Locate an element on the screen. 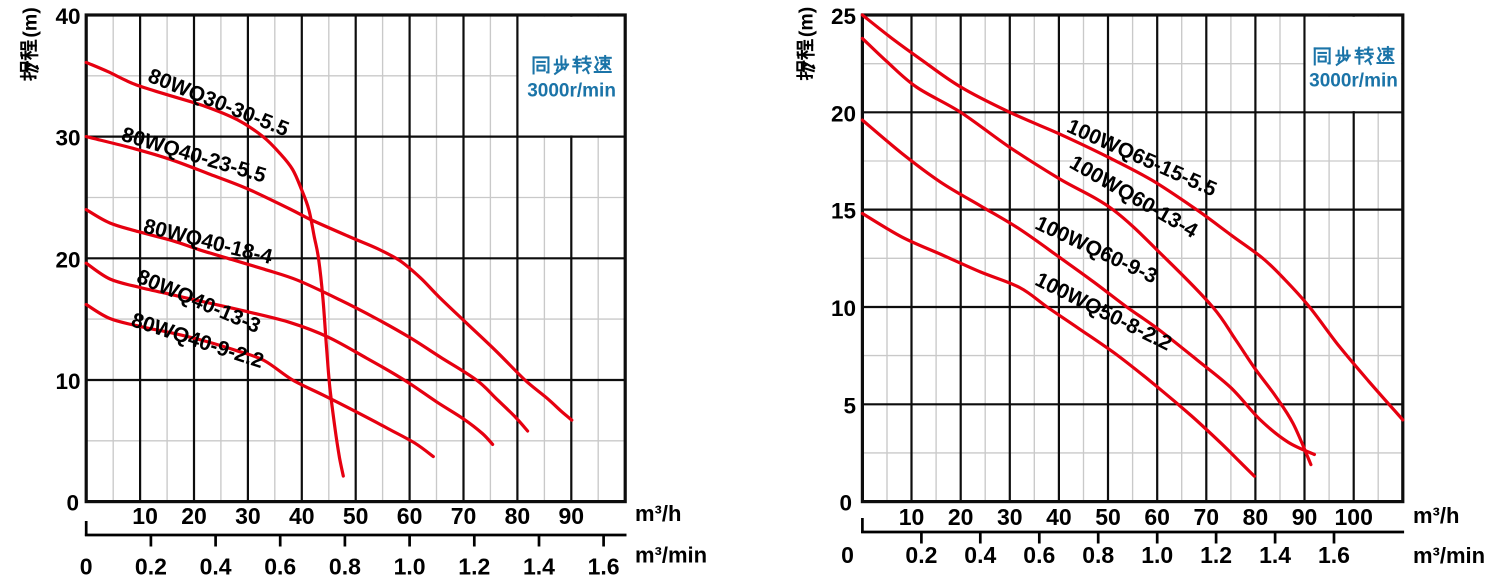  svg-text: 100 is located at coordinates (1354, 517).